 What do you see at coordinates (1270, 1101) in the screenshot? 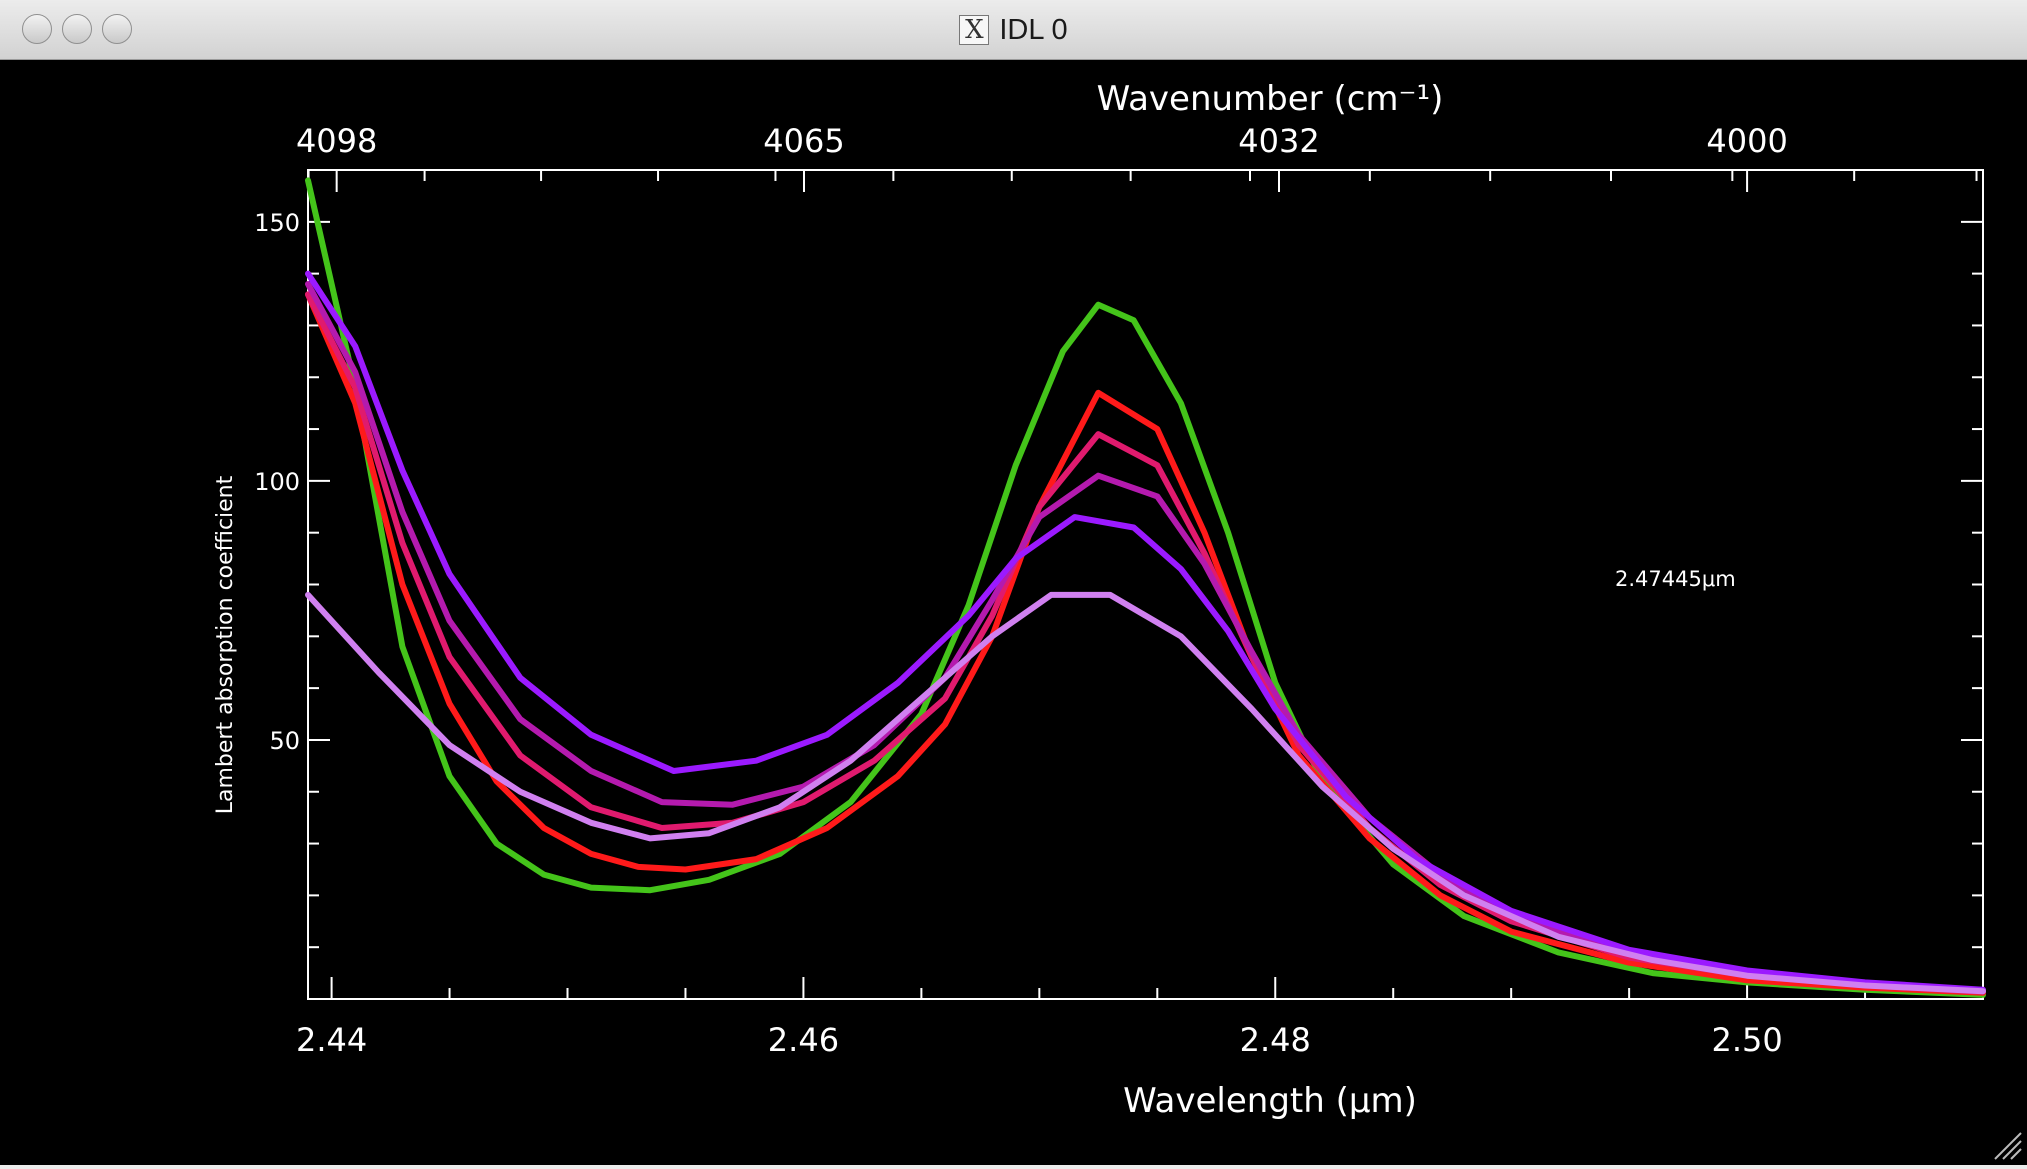
I see `x-axis-label: Wavelength (μm)` at bounding box center [1270, 1101].